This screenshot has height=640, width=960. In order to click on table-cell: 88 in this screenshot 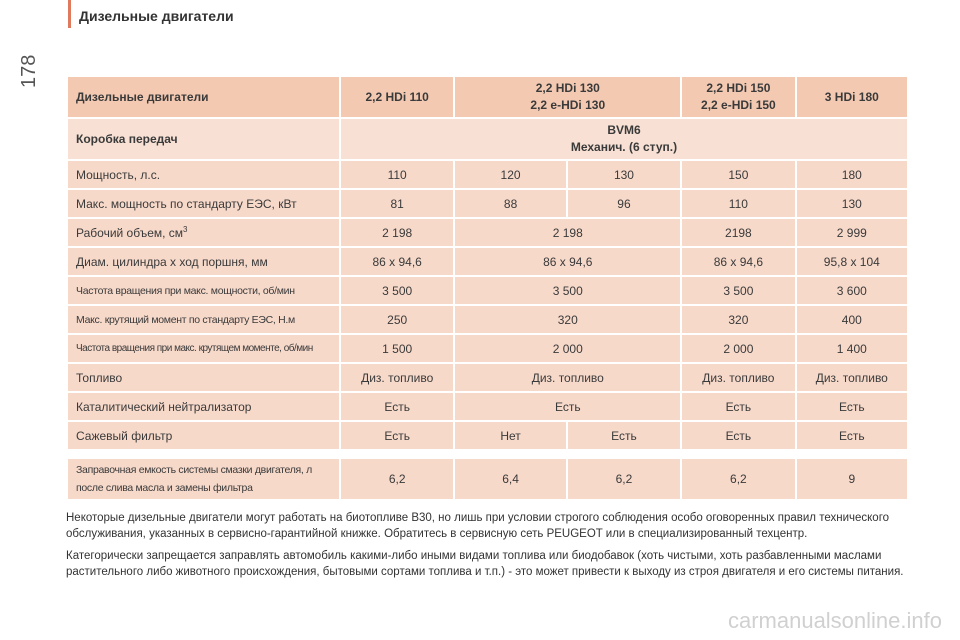, I will do `click(510, 203)`.